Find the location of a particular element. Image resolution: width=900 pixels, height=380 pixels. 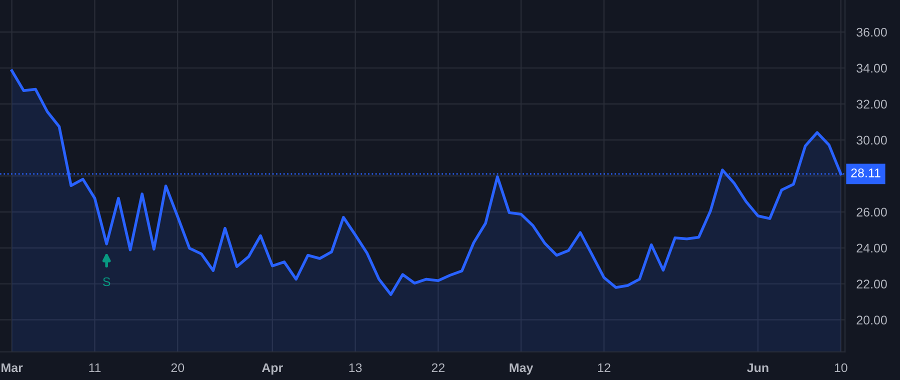

y-tick-label: 36.00 is located at coordinates (871, 32).